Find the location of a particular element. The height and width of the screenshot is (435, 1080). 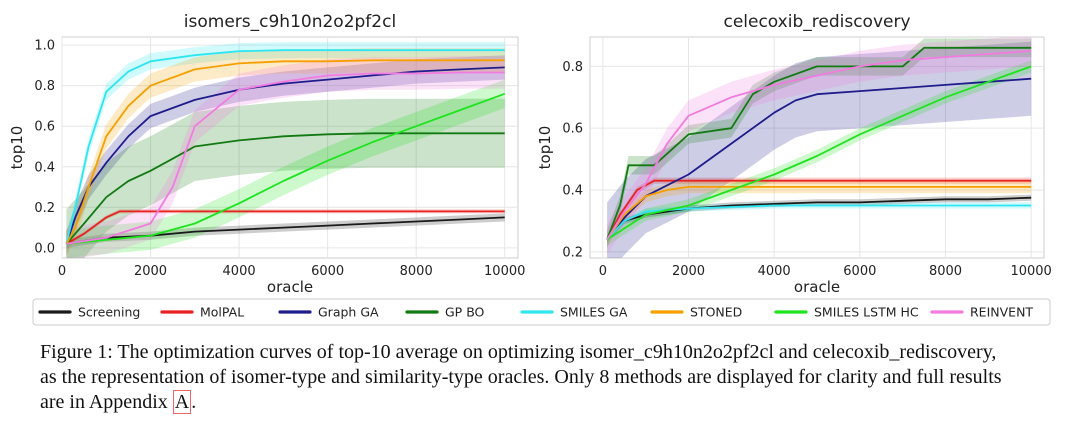

c0-gp-bo-band is located at coordinates (285, 178).